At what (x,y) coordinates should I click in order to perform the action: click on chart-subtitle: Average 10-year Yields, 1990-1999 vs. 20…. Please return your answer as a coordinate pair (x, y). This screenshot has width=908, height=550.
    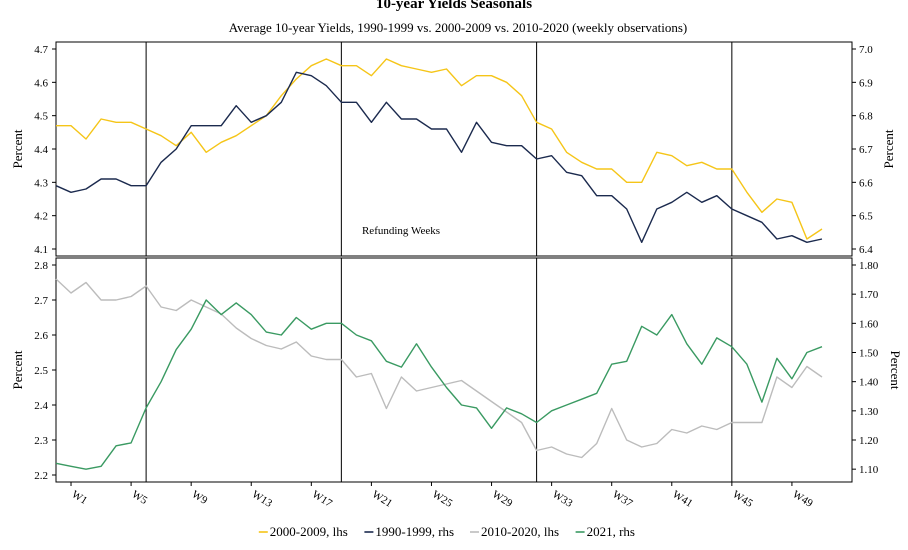
    Looking at the image, I should click on (458, 27).